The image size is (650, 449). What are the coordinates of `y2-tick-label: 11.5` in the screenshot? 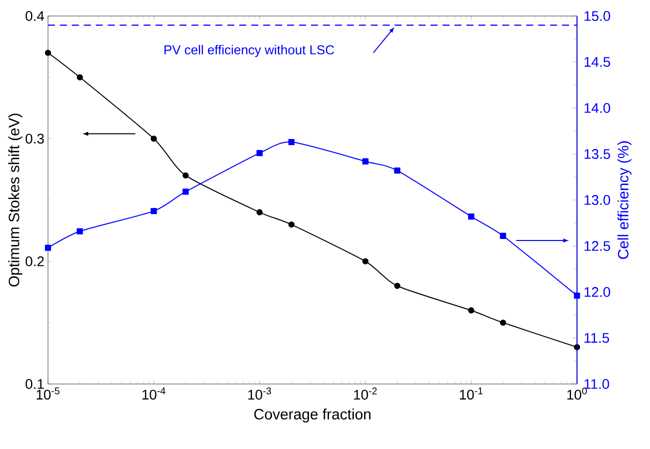 It's located at (597, 338).